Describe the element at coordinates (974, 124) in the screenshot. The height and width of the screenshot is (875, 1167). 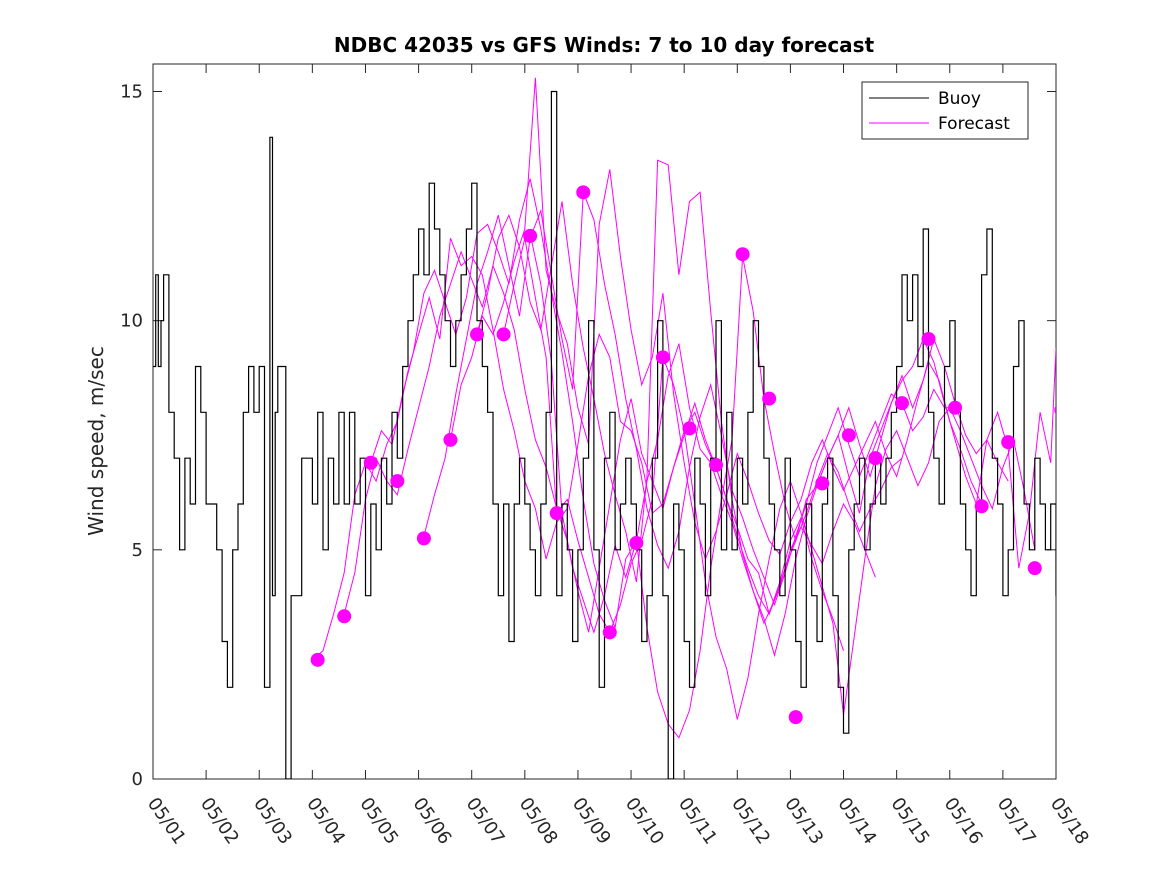
I see `legend-forecast-label: Forecast` at that location.